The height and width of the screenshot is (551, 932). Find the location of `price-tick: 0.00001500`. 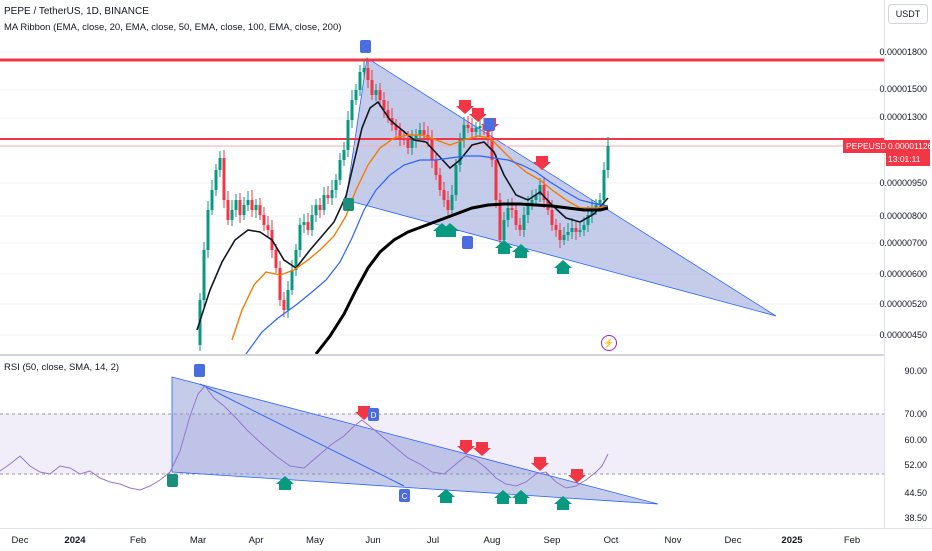

price-tick: 0.00001500 is located at coordinates (903, 89).